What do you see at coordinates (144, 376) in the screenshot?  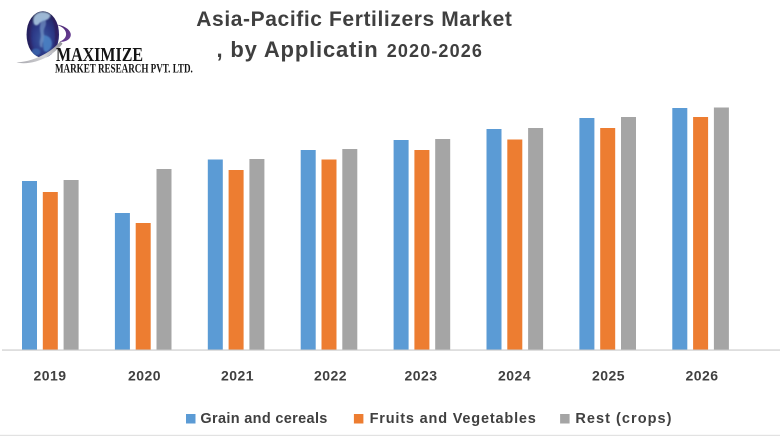 I see `svg-text: 2020` at bounding box center [144, 376].